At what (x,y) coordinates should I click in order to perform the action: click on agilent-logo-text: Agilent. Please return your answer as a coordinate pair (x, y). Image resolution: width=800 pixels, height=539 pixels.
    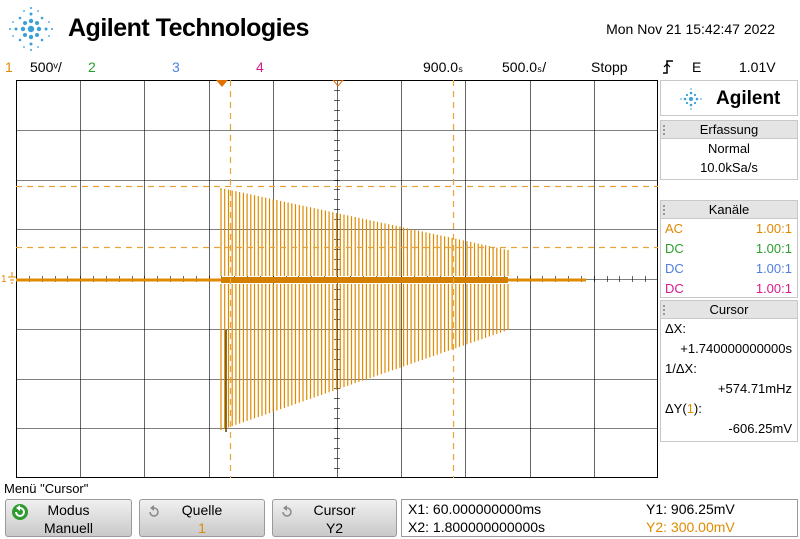
    Looking at the image, I should click on (748, 98).